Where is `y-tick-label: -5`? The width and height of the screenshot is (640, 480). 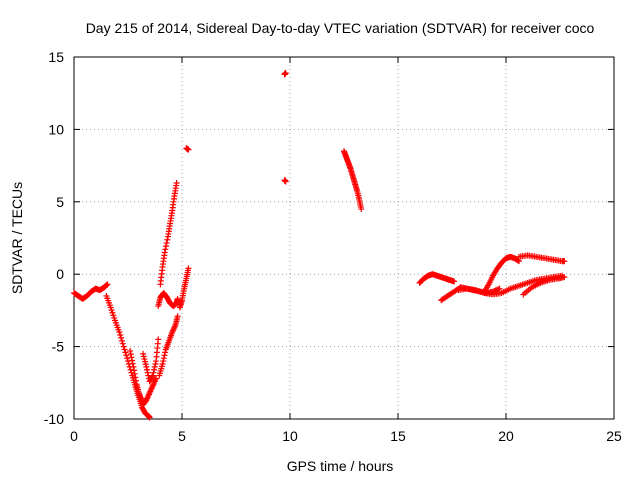
y-tick-label: -5 is located at coordinates (58, 347).